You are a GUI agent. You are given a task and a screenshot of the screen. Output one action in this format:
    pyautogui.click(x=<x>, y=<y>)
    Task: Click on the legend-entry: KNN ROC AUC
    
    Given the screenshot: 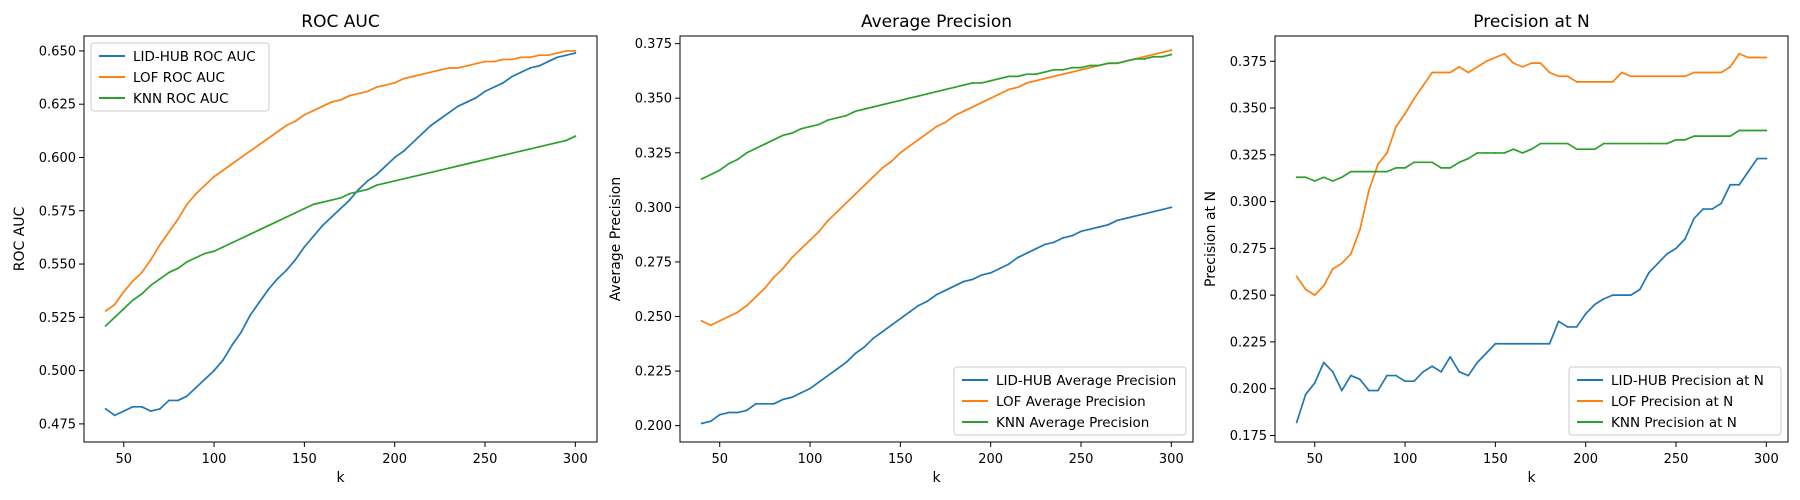 What is the action you would take?
    pyautogui.click(x=181, y=99)
    